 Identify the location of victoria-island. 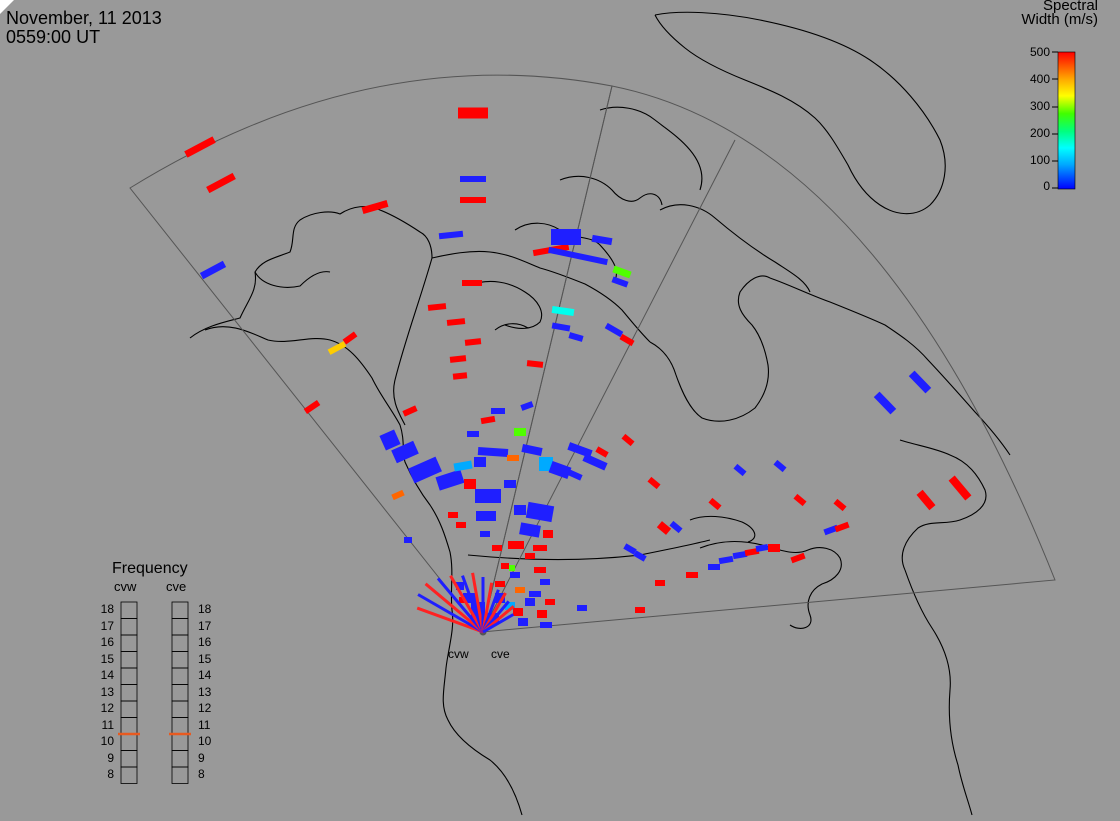
(506, 304).